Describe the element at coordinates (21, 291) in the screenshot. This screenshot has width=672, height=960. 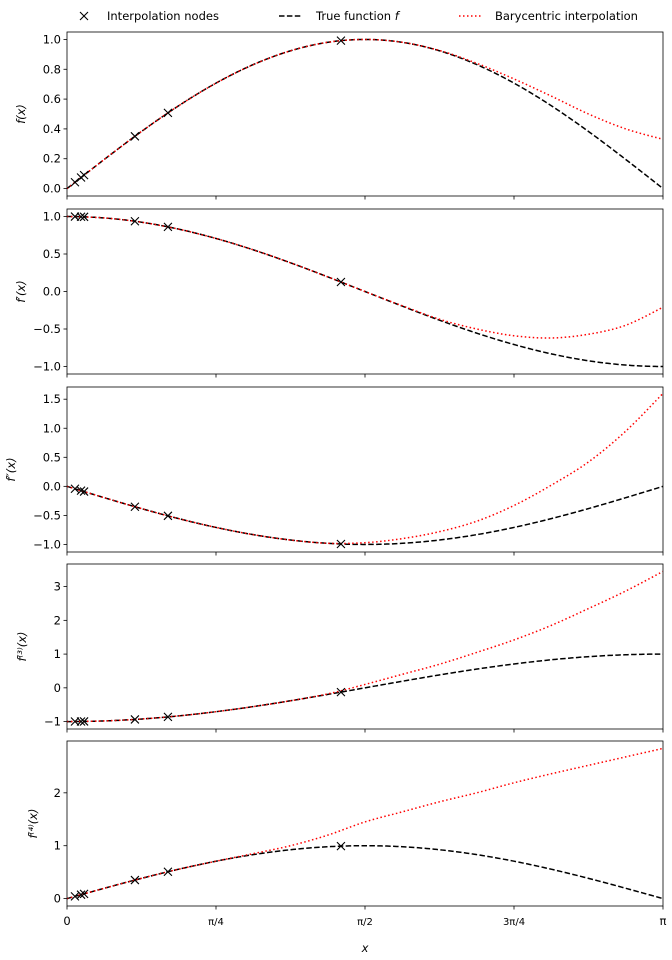
I see `y-axis-label: f′(x)` at that location.